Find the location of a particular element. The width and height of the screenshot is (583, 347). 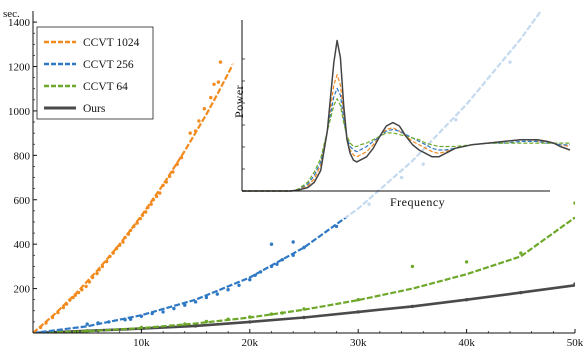

y-tick-label: 600 is located at coordinates (22, 201).